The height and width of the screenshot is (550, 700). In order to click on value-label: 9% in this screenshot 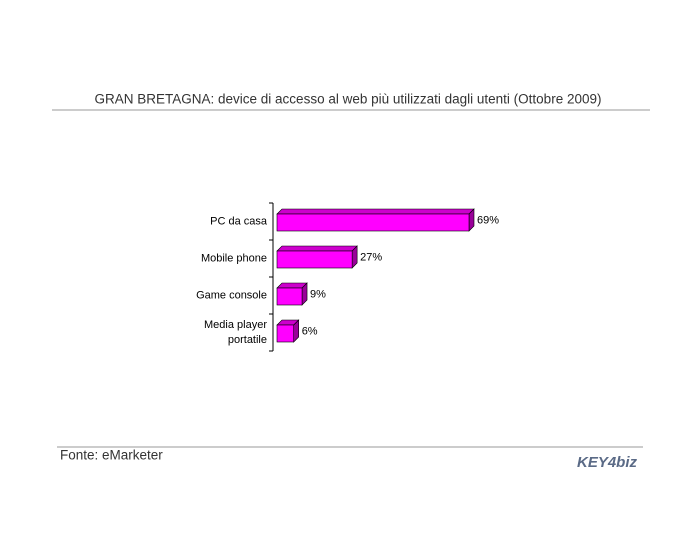, I will do `click(318, 294)`.